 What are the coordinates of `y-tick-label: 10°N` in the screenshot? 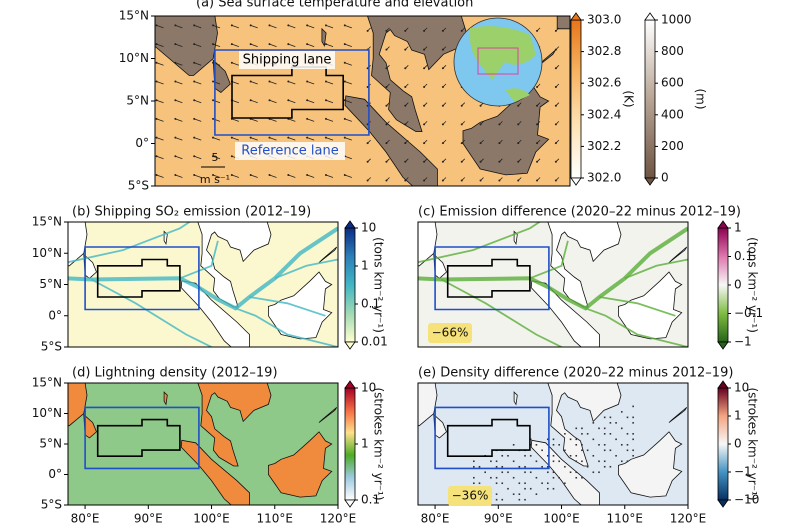 It's located at (134, 58).